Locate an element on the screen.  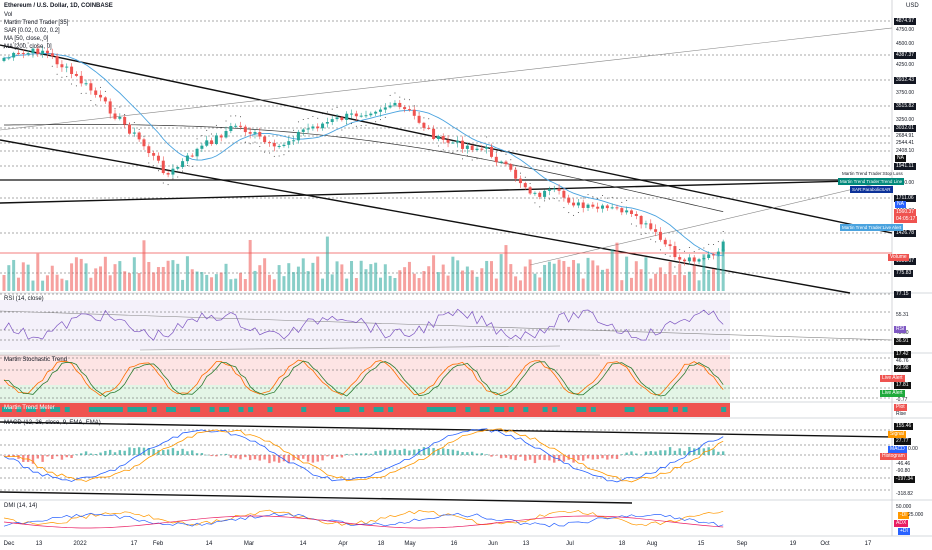
sar-legend: SAR [0.02, 0.02, 0.2] is located at coordinates (32, 31).